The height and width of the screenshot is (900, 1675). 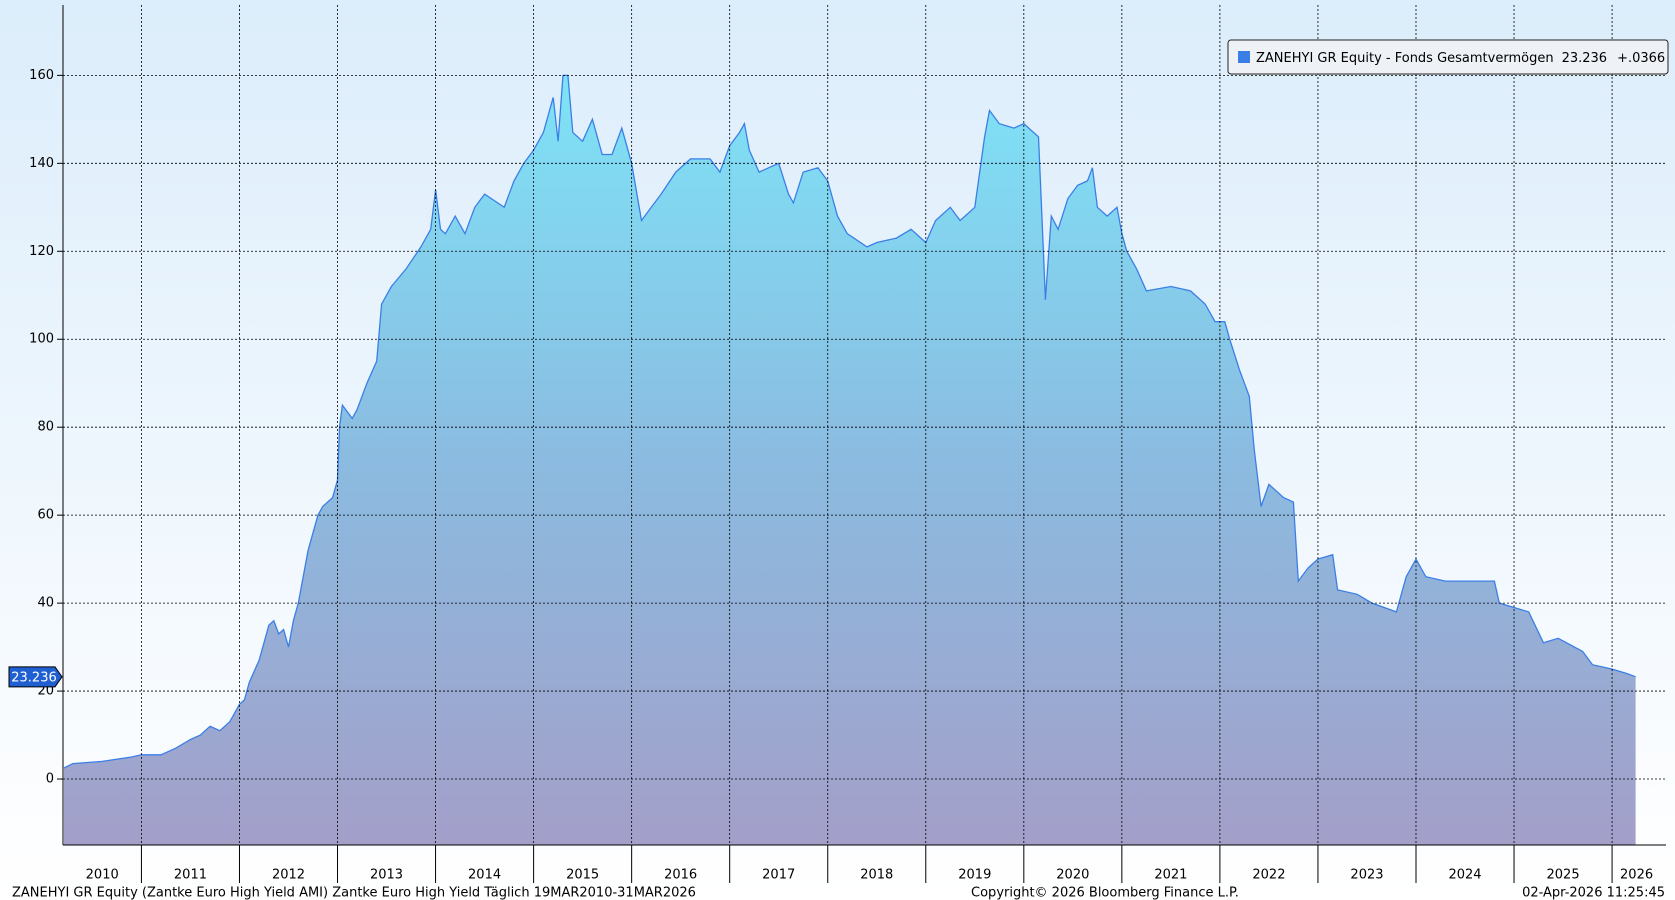 I want to click on x-tick-label: 2024, so click(x=1464, y=875).